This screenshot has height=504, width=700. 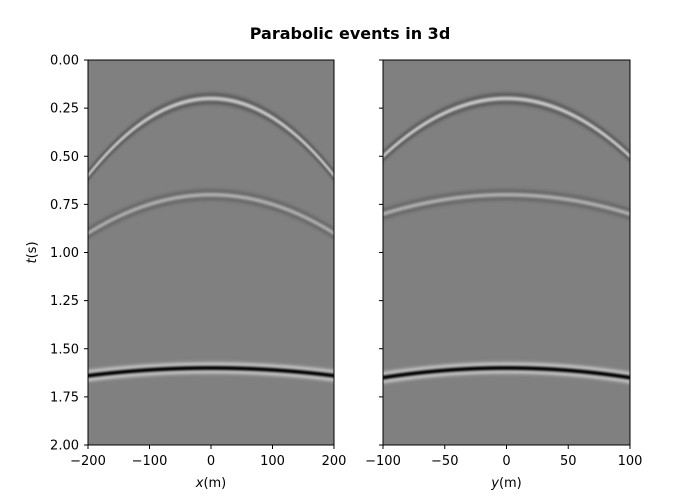 I want to click on x-axis-label: y(m), so click(x=506, y=483).